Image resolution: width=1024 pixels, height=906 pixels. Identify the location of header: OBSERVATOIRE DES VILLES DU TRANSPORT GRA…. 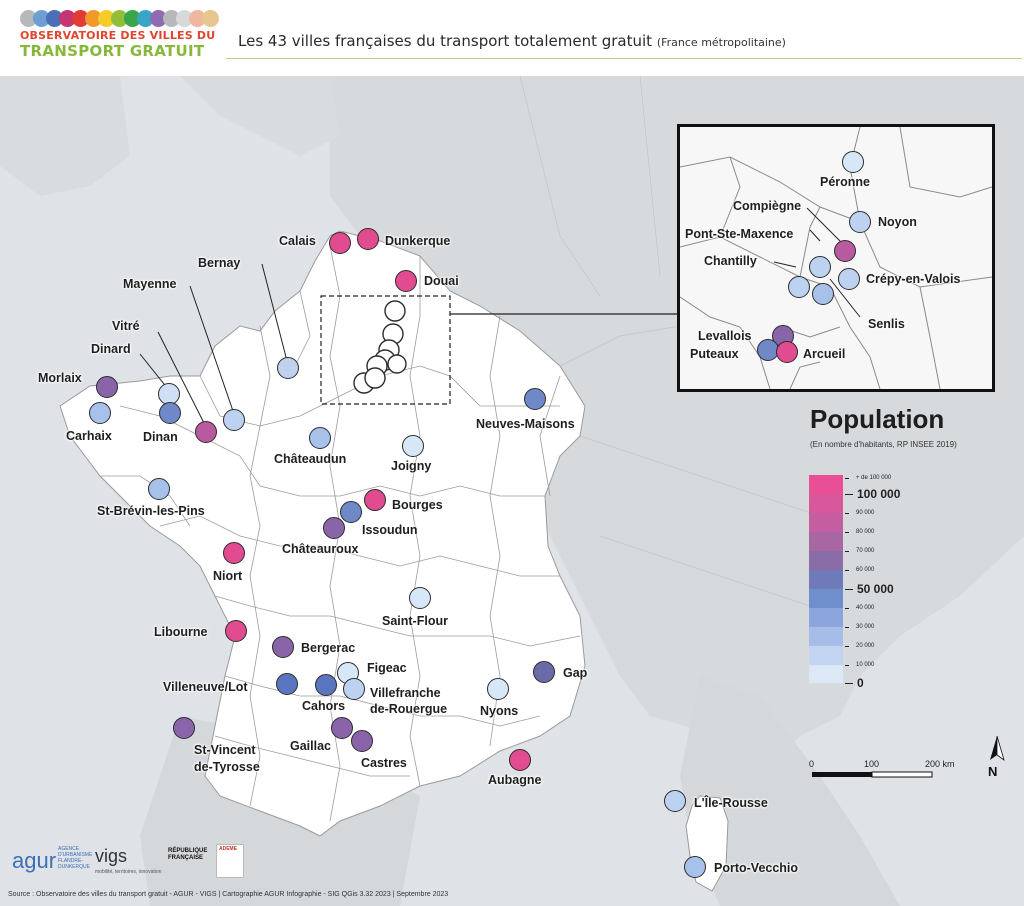
(512, 38).